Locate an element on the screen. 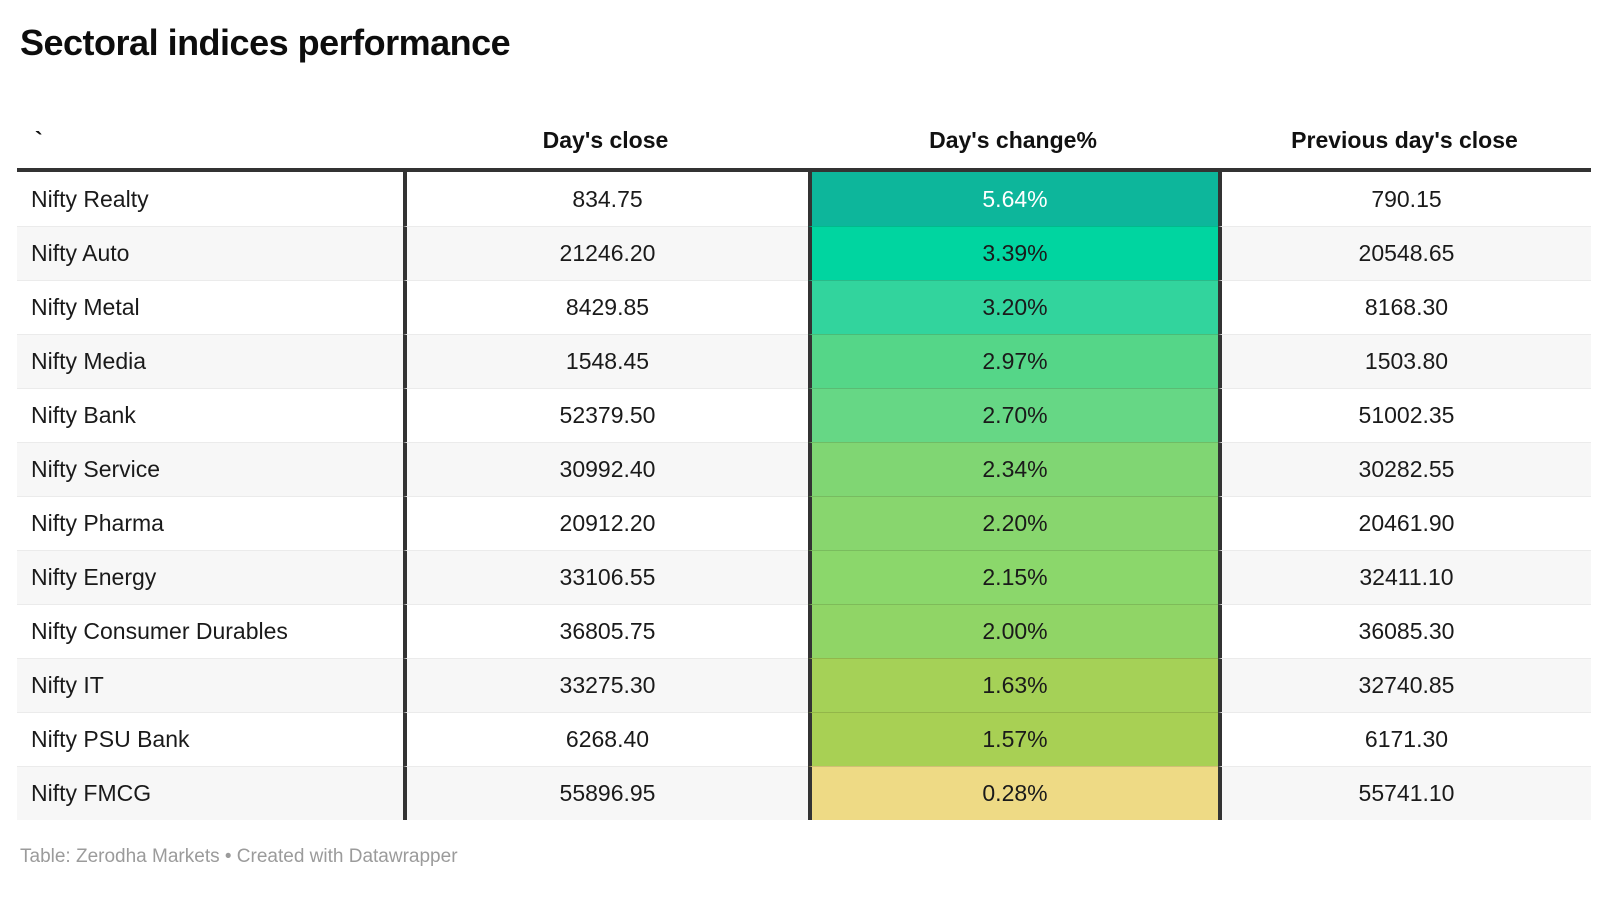 The height and width of the screenshot is (914, 1608). table-row: Nifty FMCG 55896.95 0.28% 55741.10 is located at coordinates (804, 793).